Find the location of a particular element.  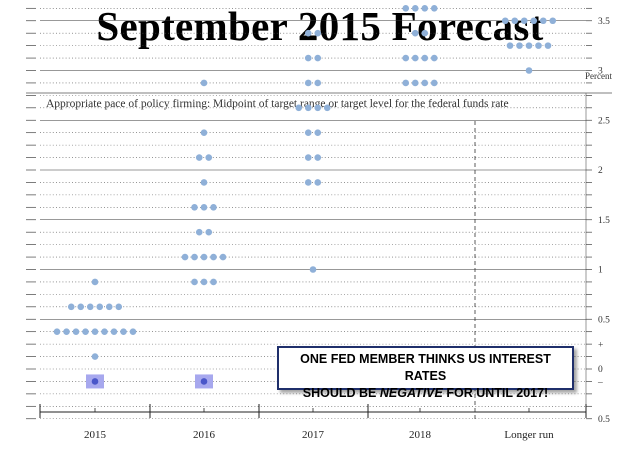

y-tick-label: 2 is located at coordinates (600, 171).